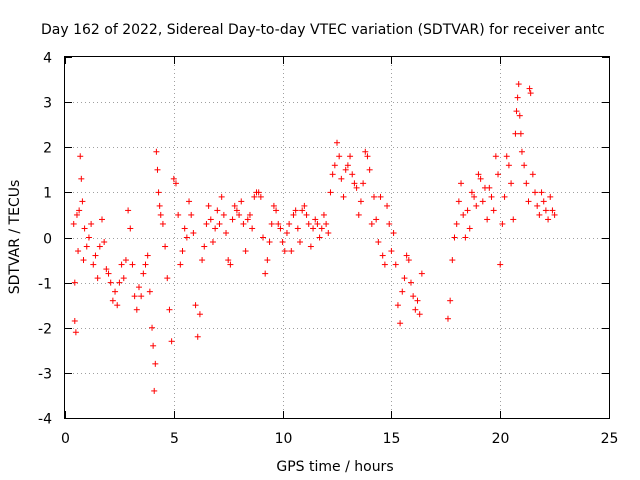 The width and height of the screenshot is (640, 480). Describe the element at coordinates (65, 439) in the screenshot. I see `x-tick-label: 0` at that location.